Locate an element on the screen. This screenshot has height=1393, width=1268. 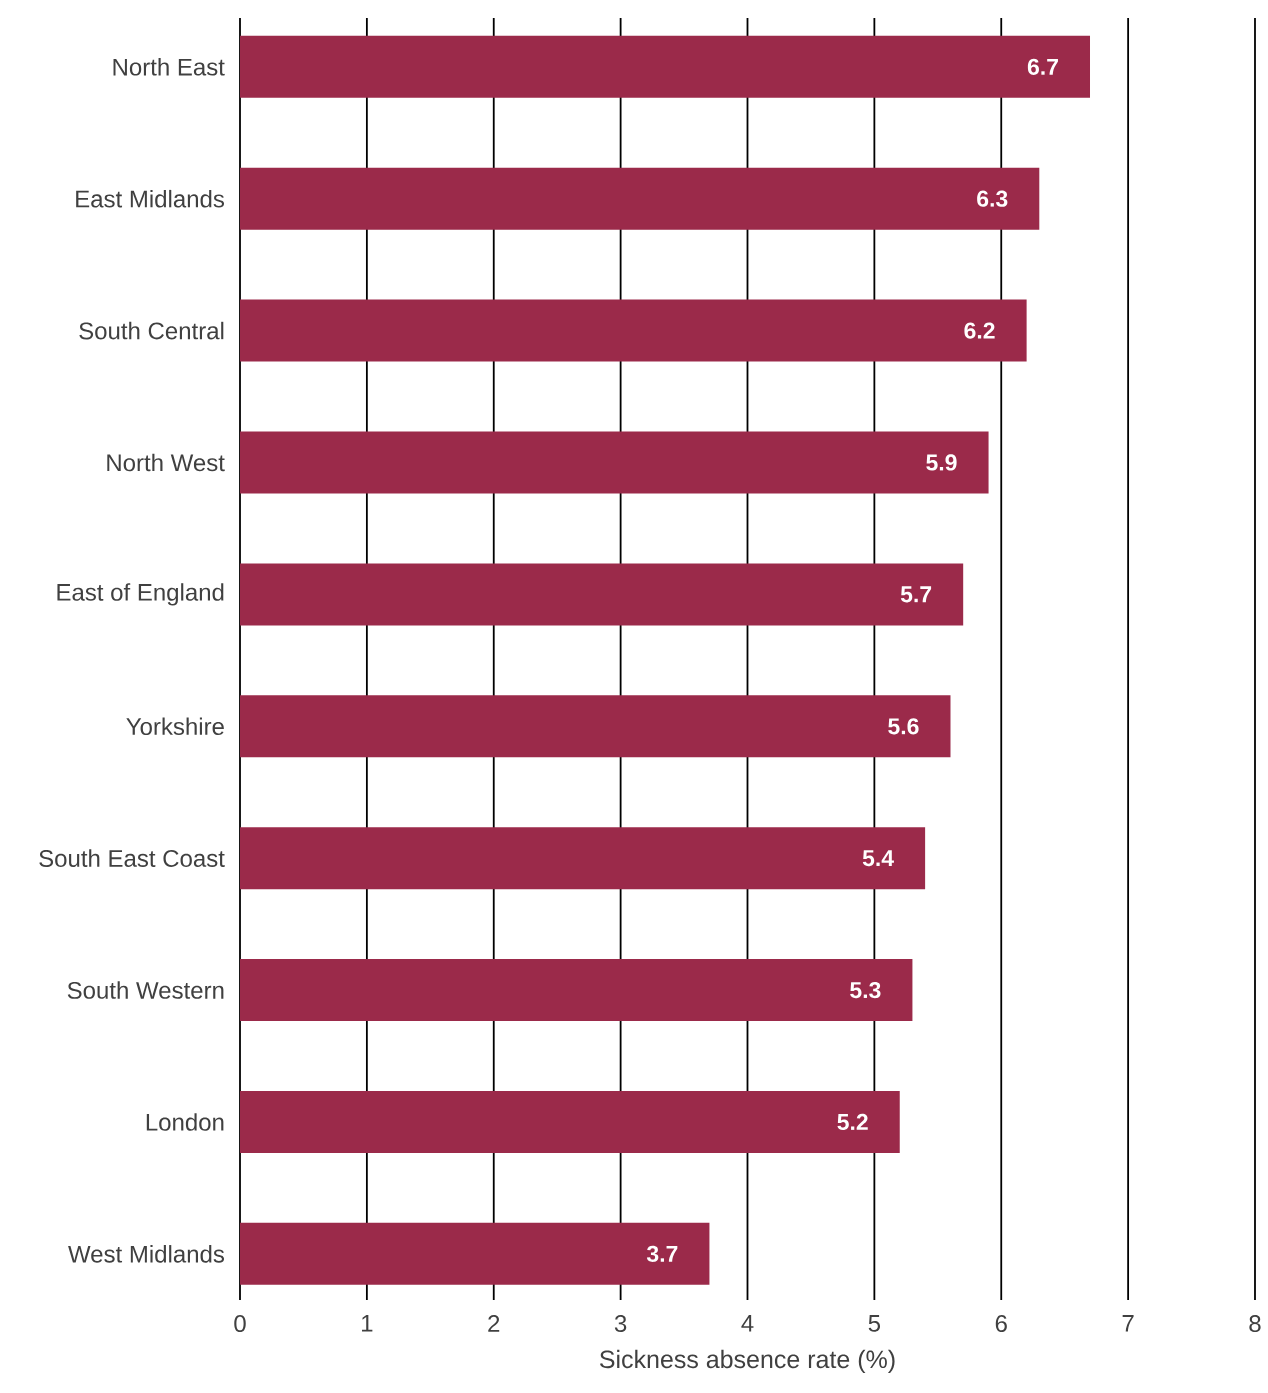
y-tick-label: South Central is located at coordinates (151, 330).